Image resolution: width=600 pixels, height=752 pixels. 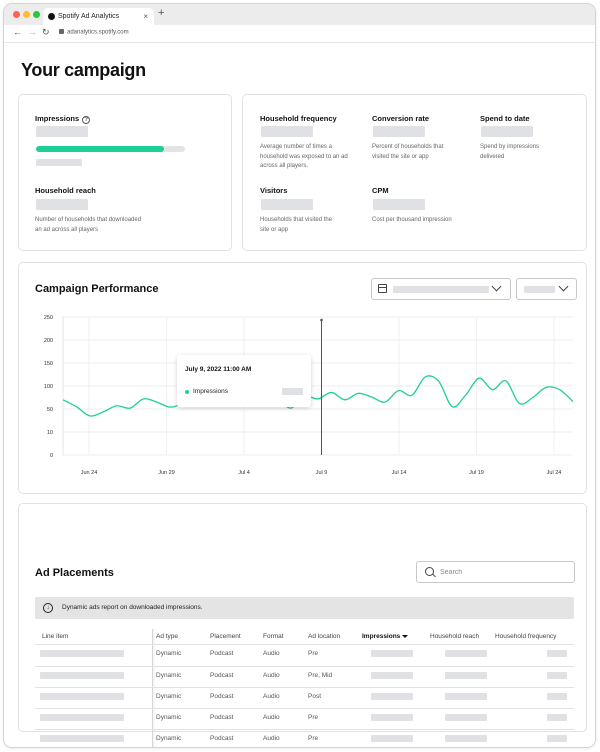 I want to click on search-input, so click(x=495, y=572).